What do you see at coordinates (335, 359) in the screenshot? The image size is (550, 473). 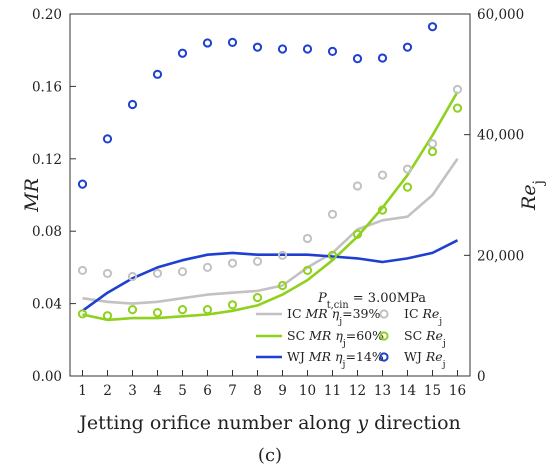 I see `legend-label: WJ MR ηj=14%` at bounding box center [335, 359].